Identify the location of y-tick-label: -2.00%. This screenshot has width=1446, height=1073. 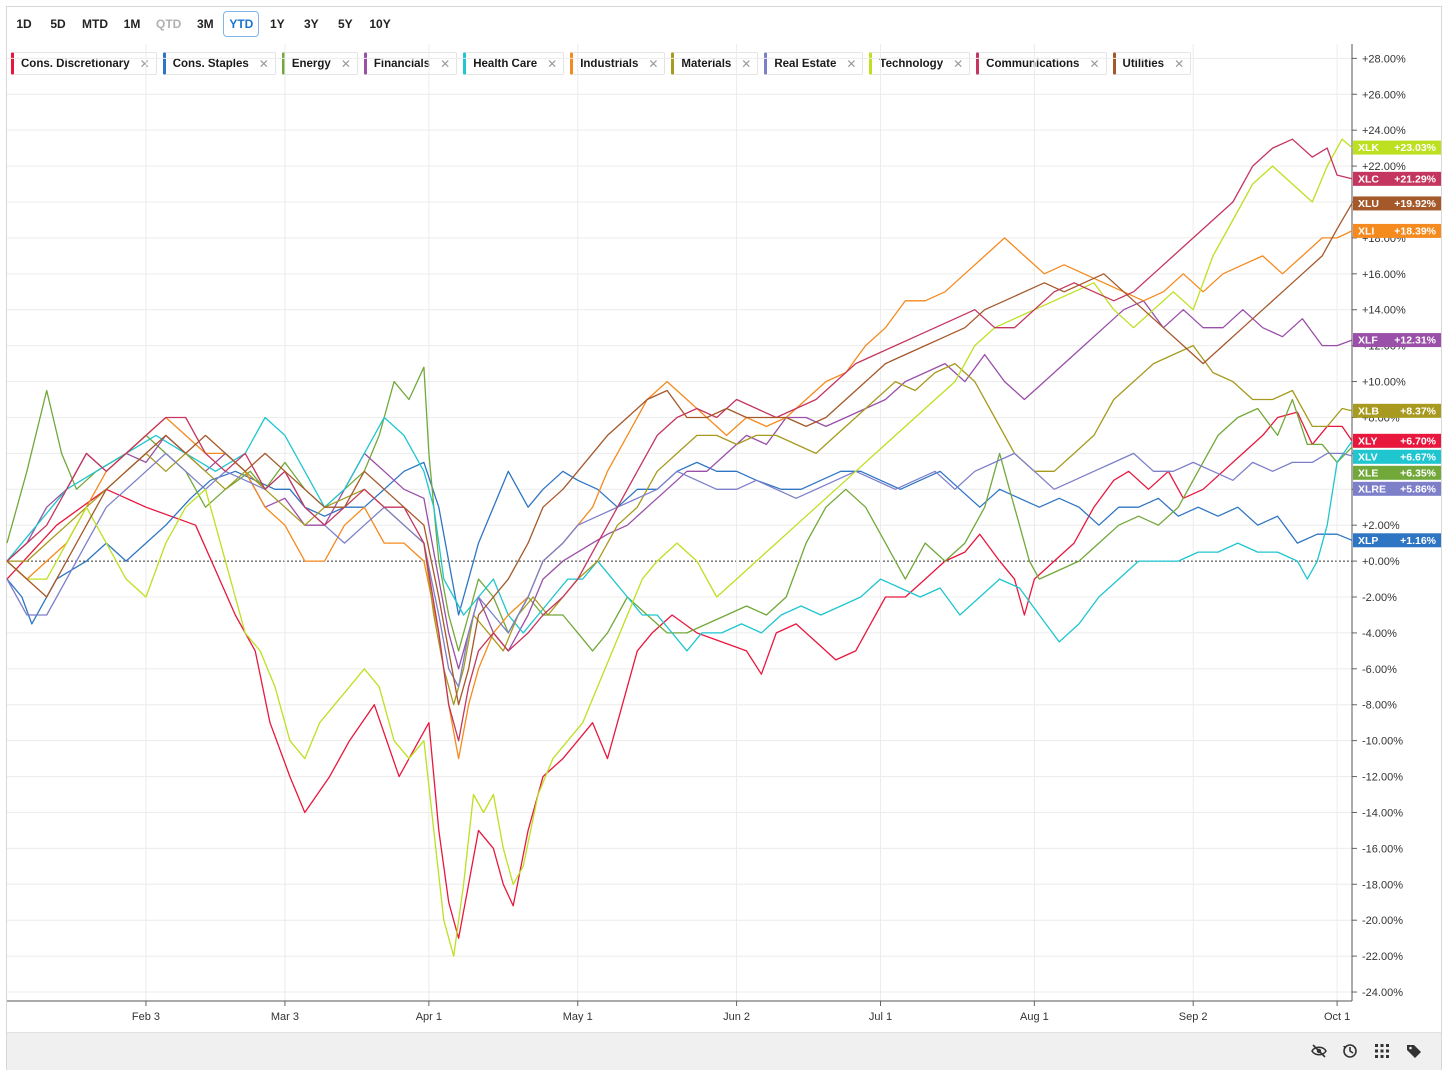
(1379, 598).